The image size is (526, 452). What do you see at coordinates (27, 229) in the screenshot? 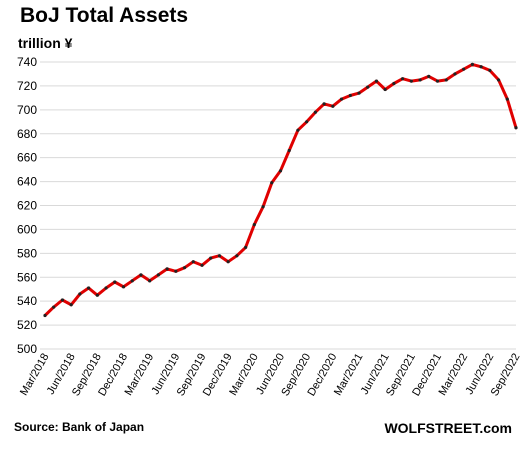
I see `y-tick-label: 600` at bounding box center [27, 229].